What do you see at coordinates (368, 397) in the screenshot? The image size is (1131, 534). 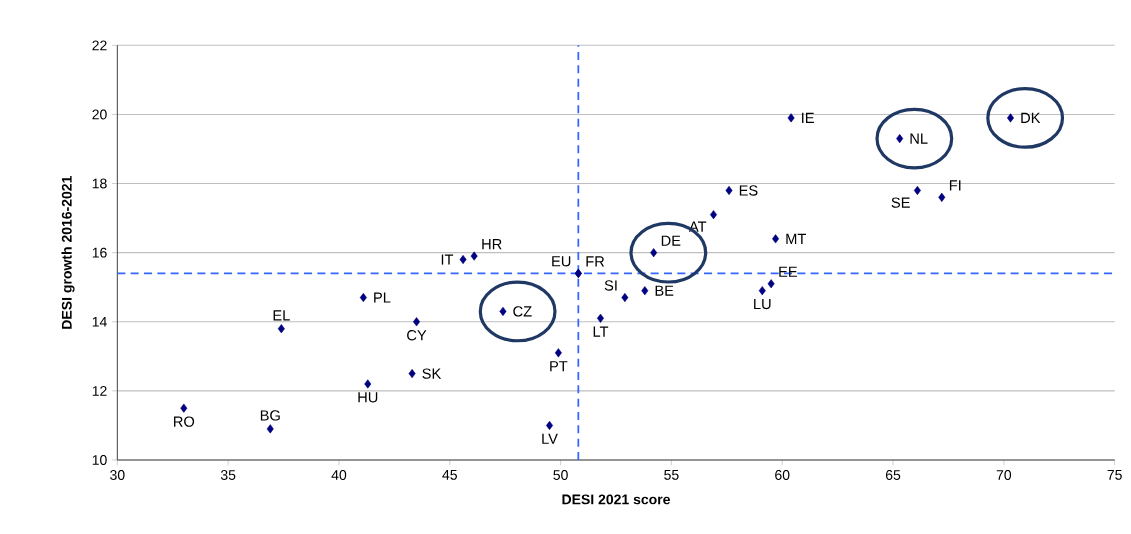 I see `annotation: HU` at bounding box center [368, 397].